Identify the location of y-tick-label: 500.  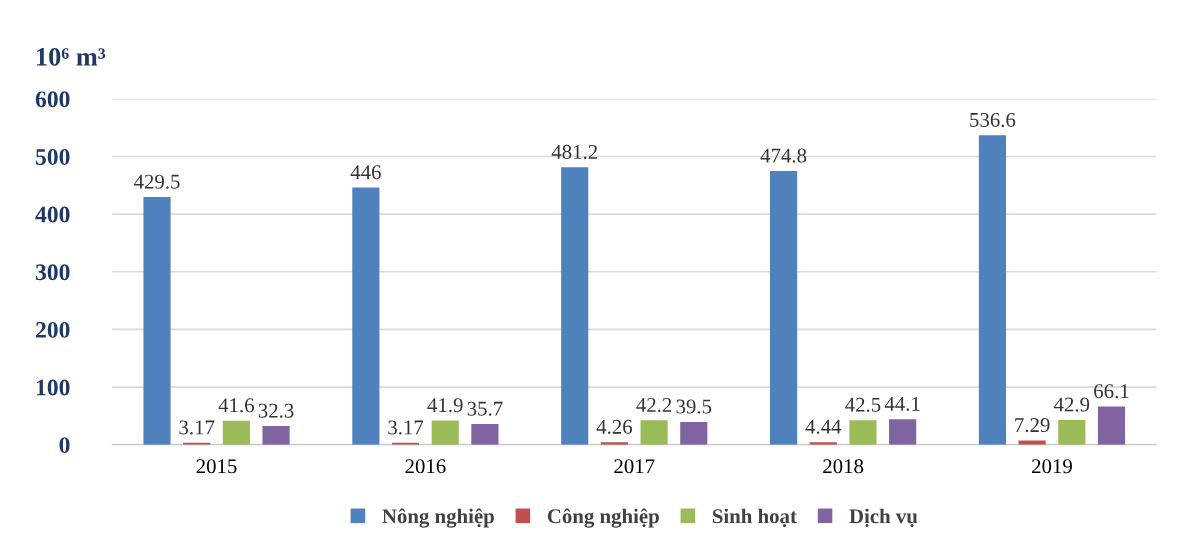
(52, 156).